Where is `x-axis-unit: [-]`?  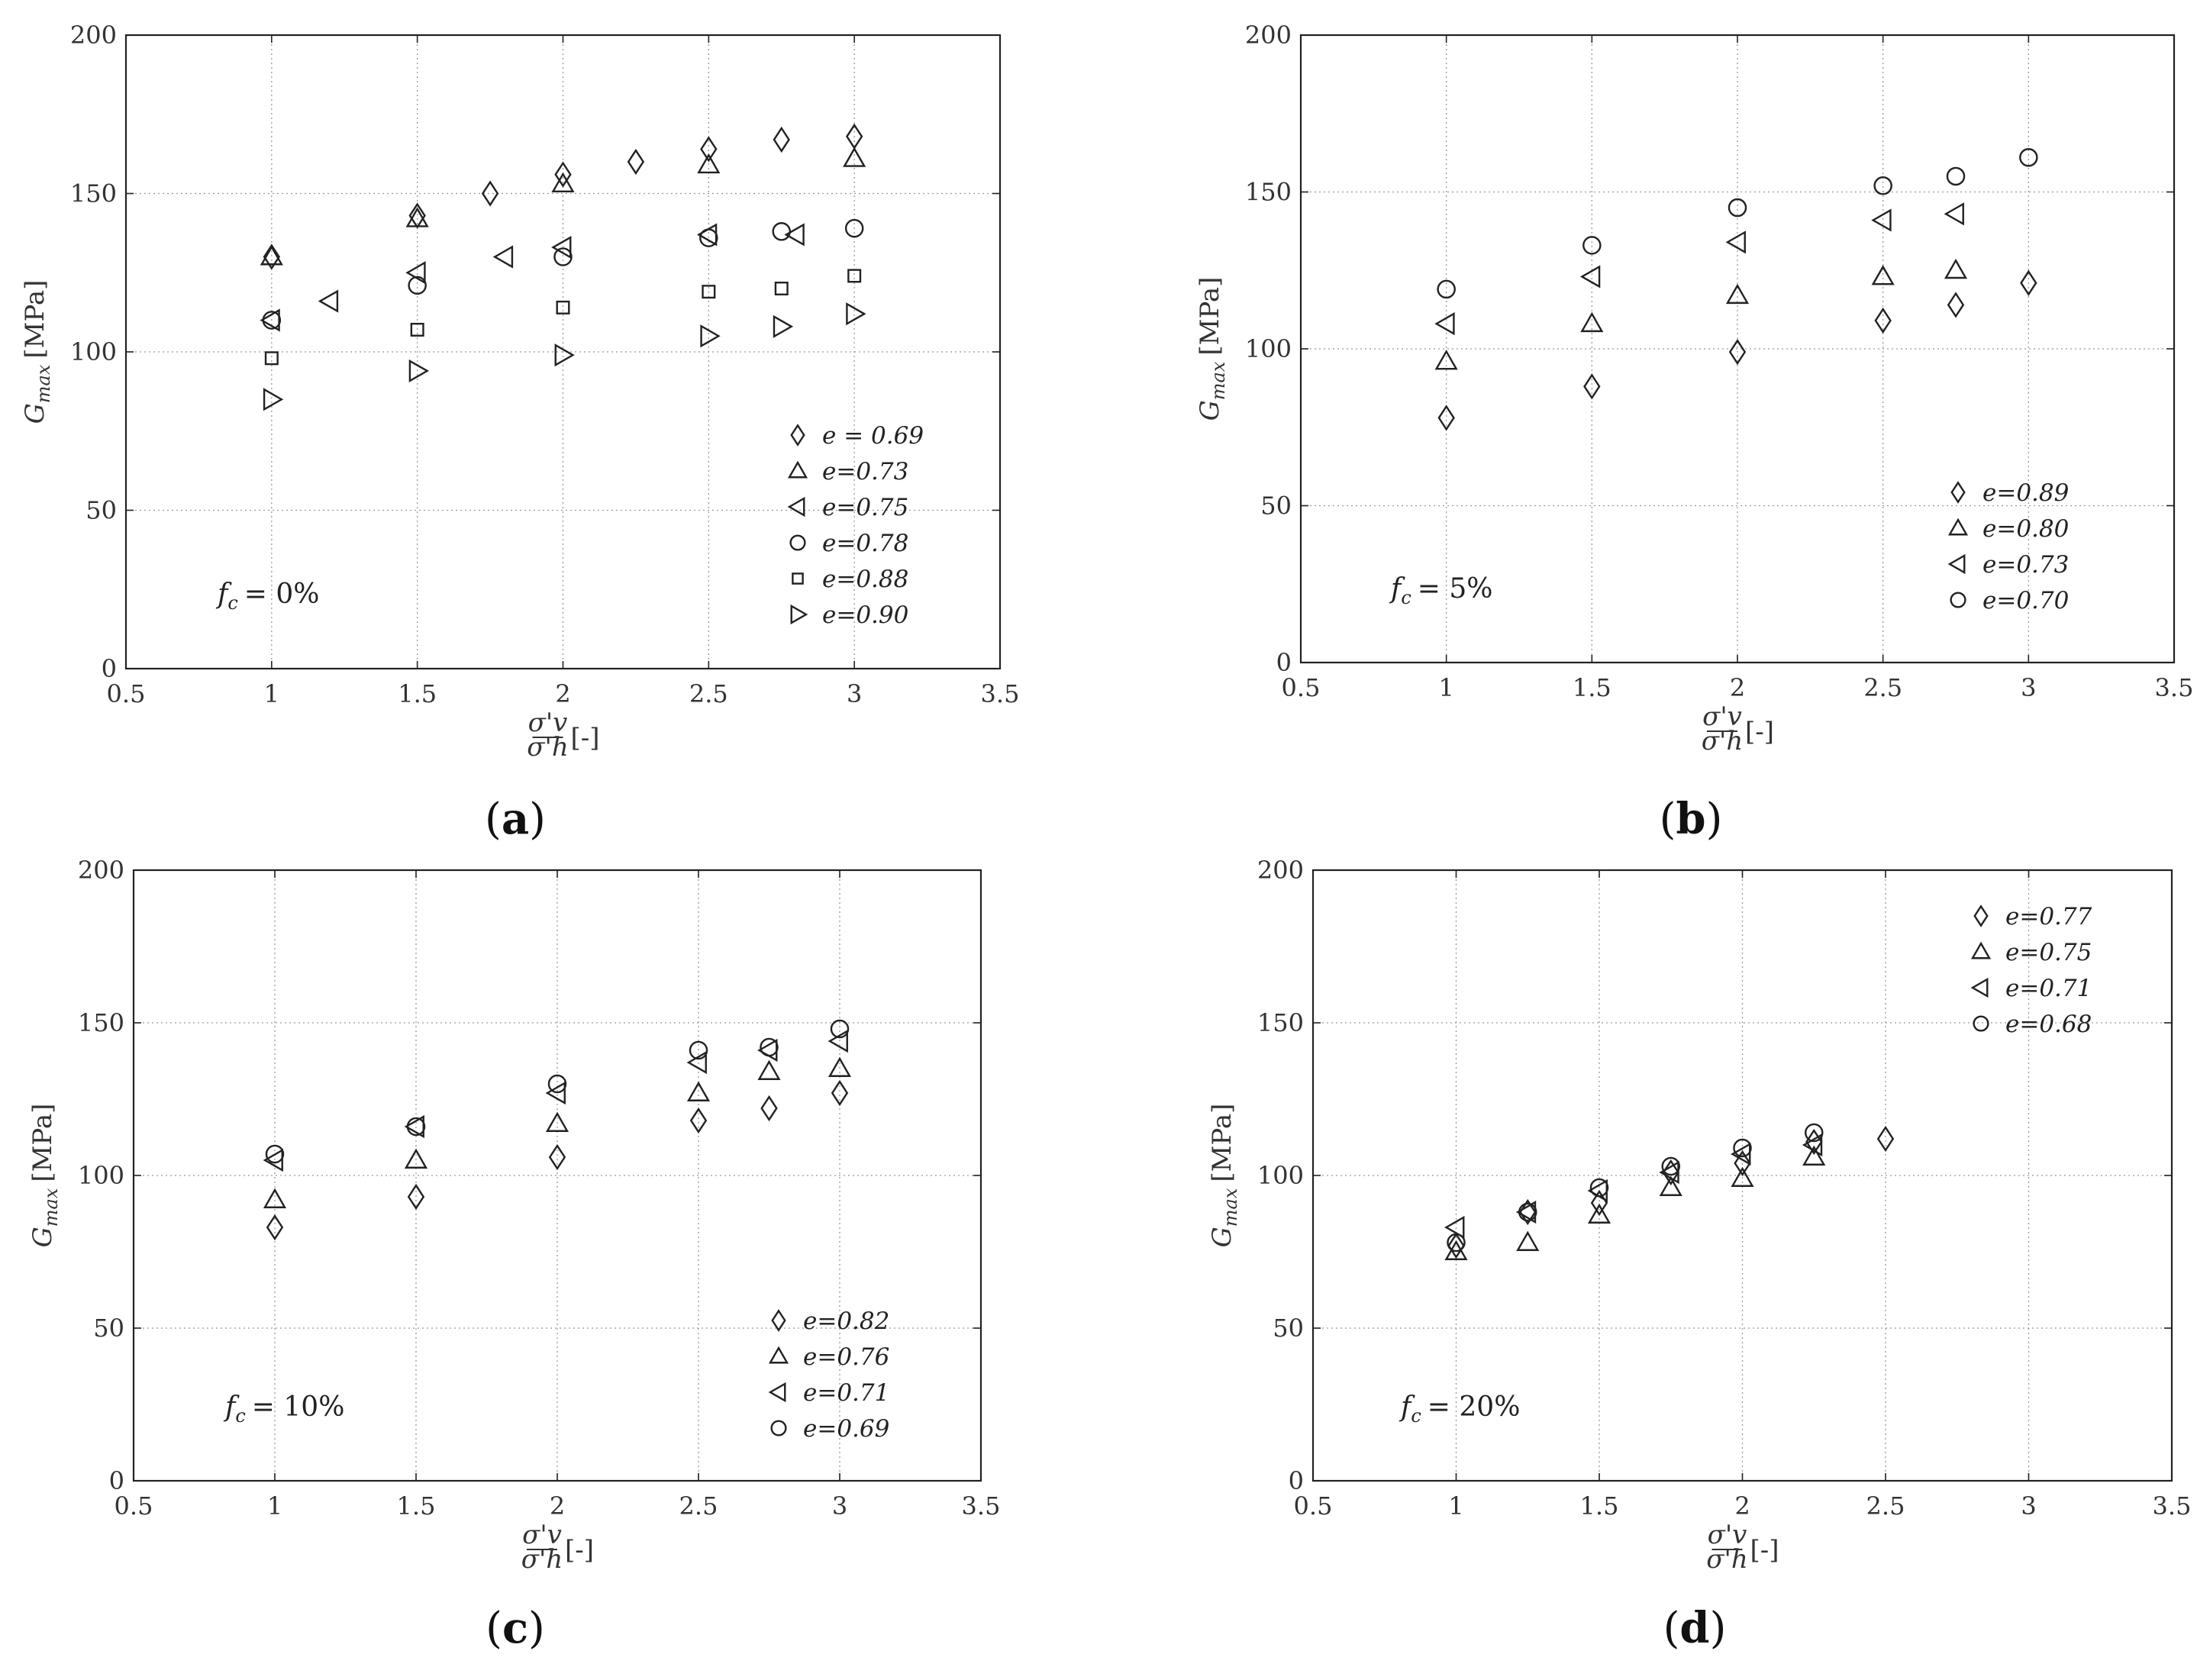 x-axis-unit: [-] is located at coordinates (1764, 1550).